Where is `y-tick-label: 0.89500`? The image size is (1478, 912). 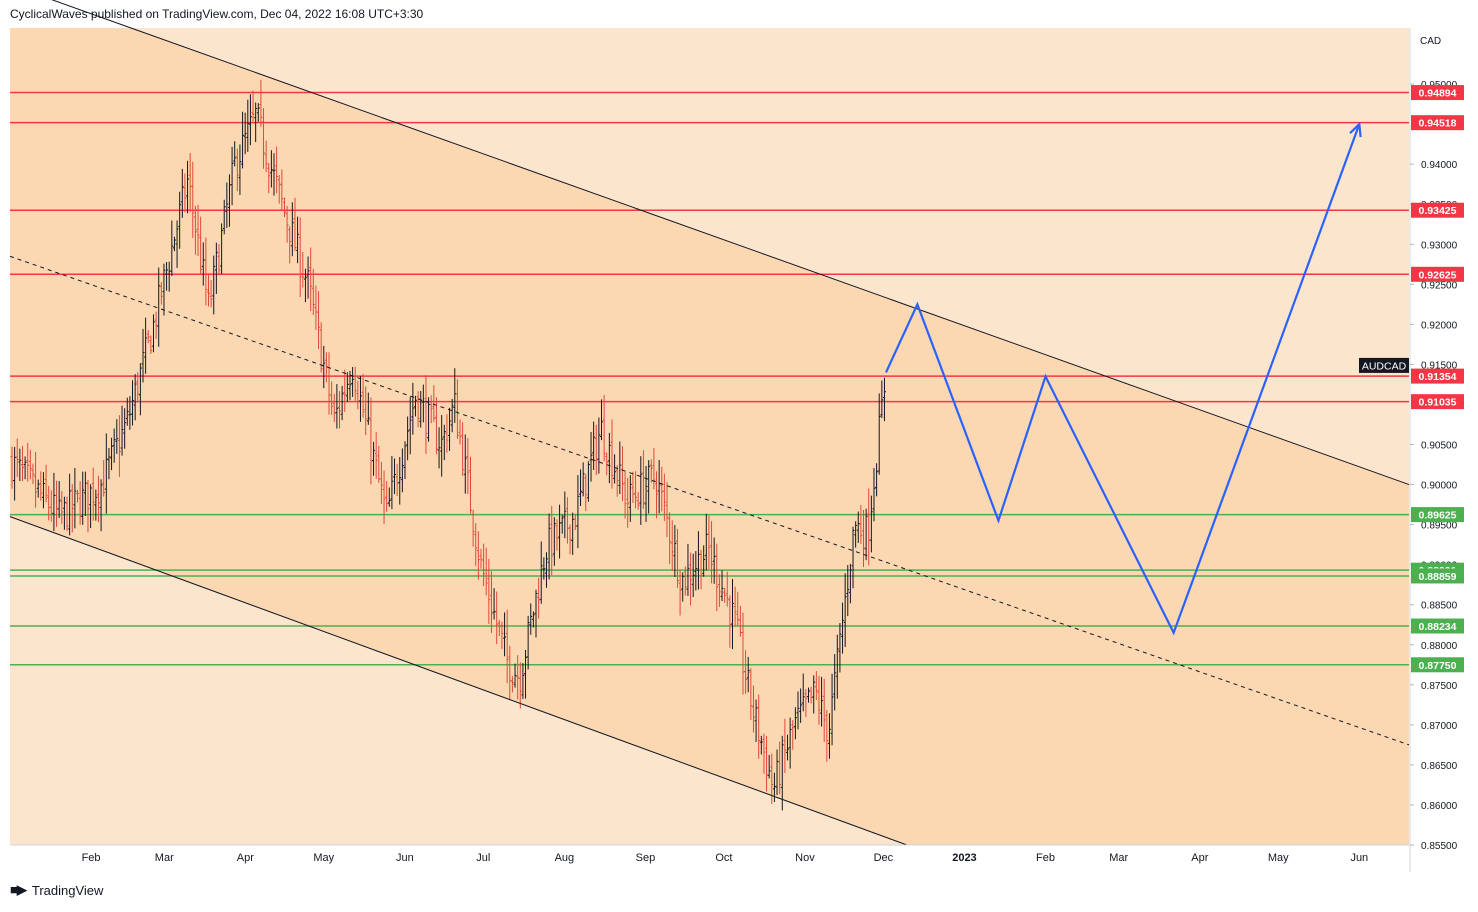 y-tick-label: 0.89500 is located at coordinates (1439, 526).